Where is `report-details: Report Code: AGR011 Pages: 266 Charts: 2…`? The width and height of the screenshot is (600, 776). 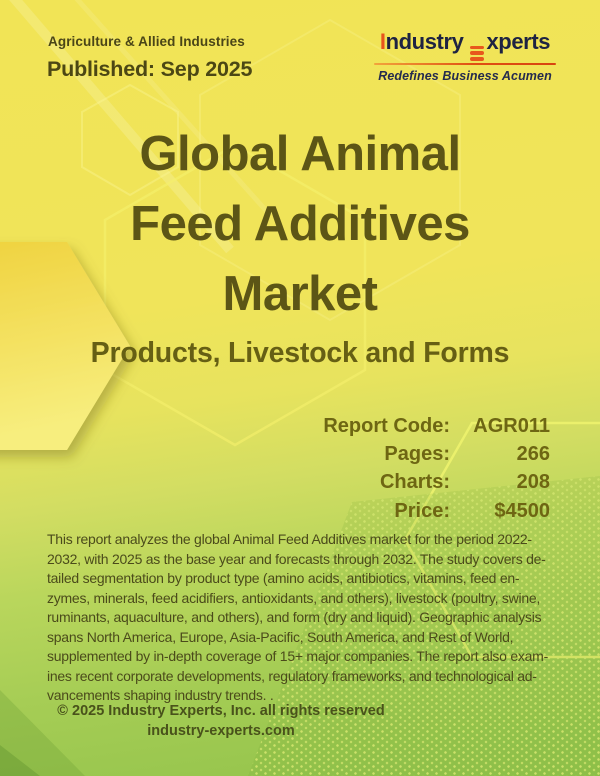
report-details: Report Code: AGR011 Pages: 266 Charts: 2… is located at coordinates (436, 468).